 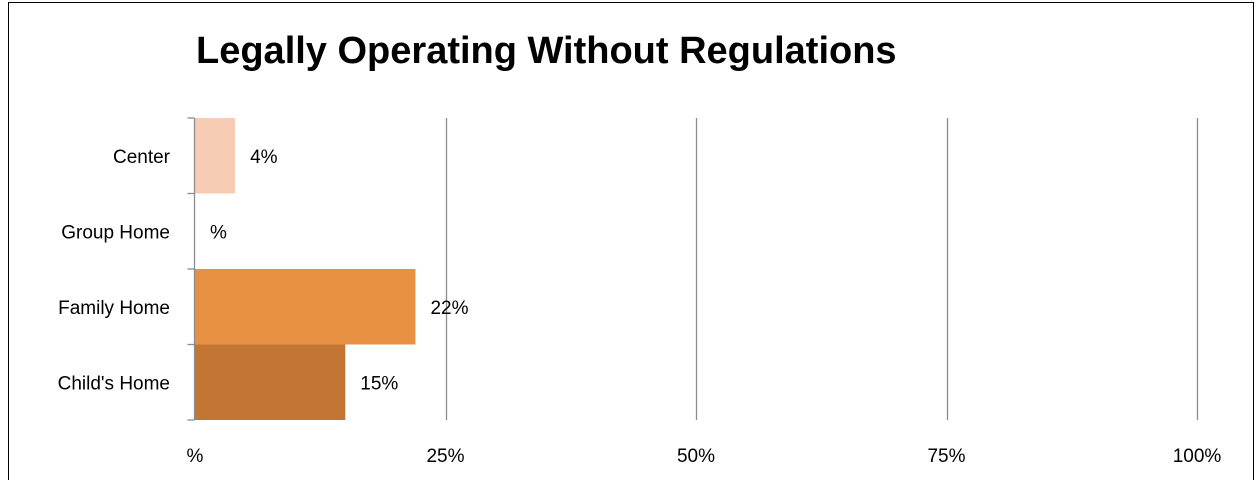 I want to click on category-label: Group Home, so click(x=115, y=232).